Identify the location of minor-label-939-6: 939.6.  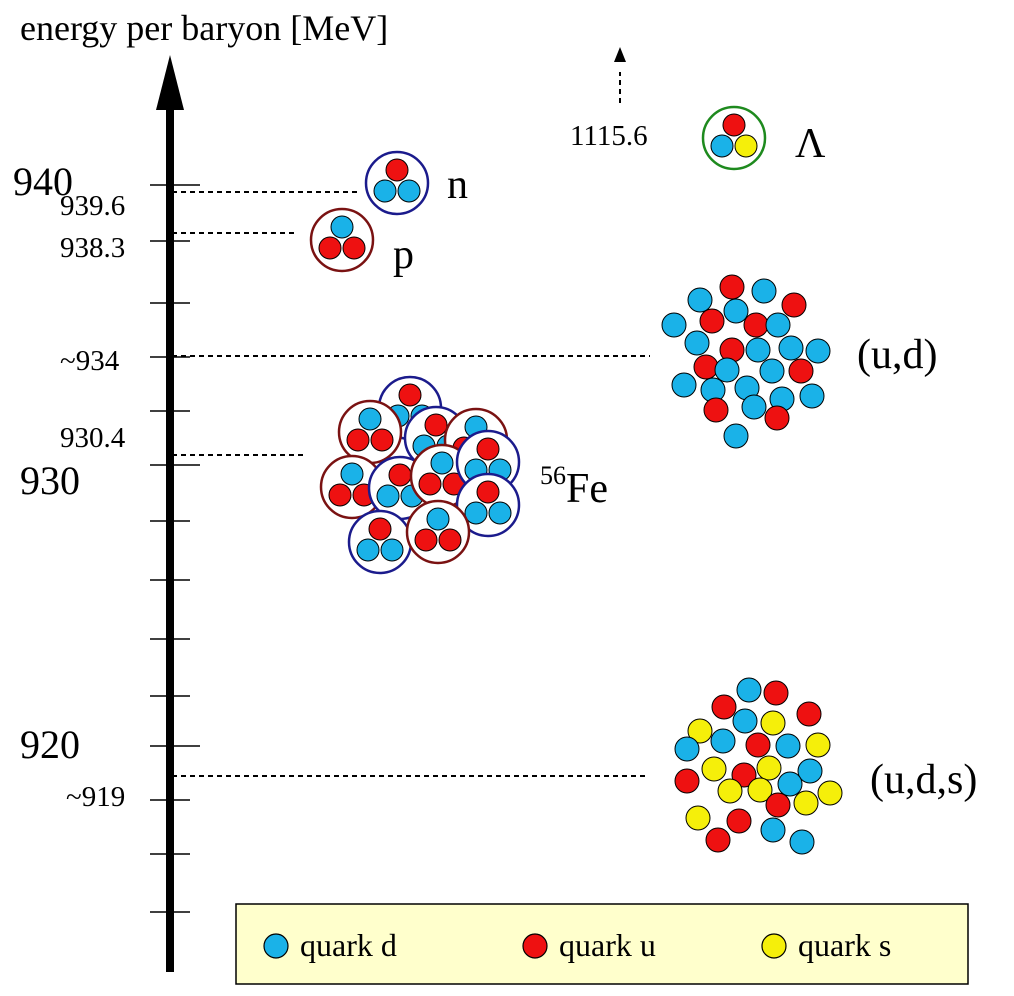
(92, 206).